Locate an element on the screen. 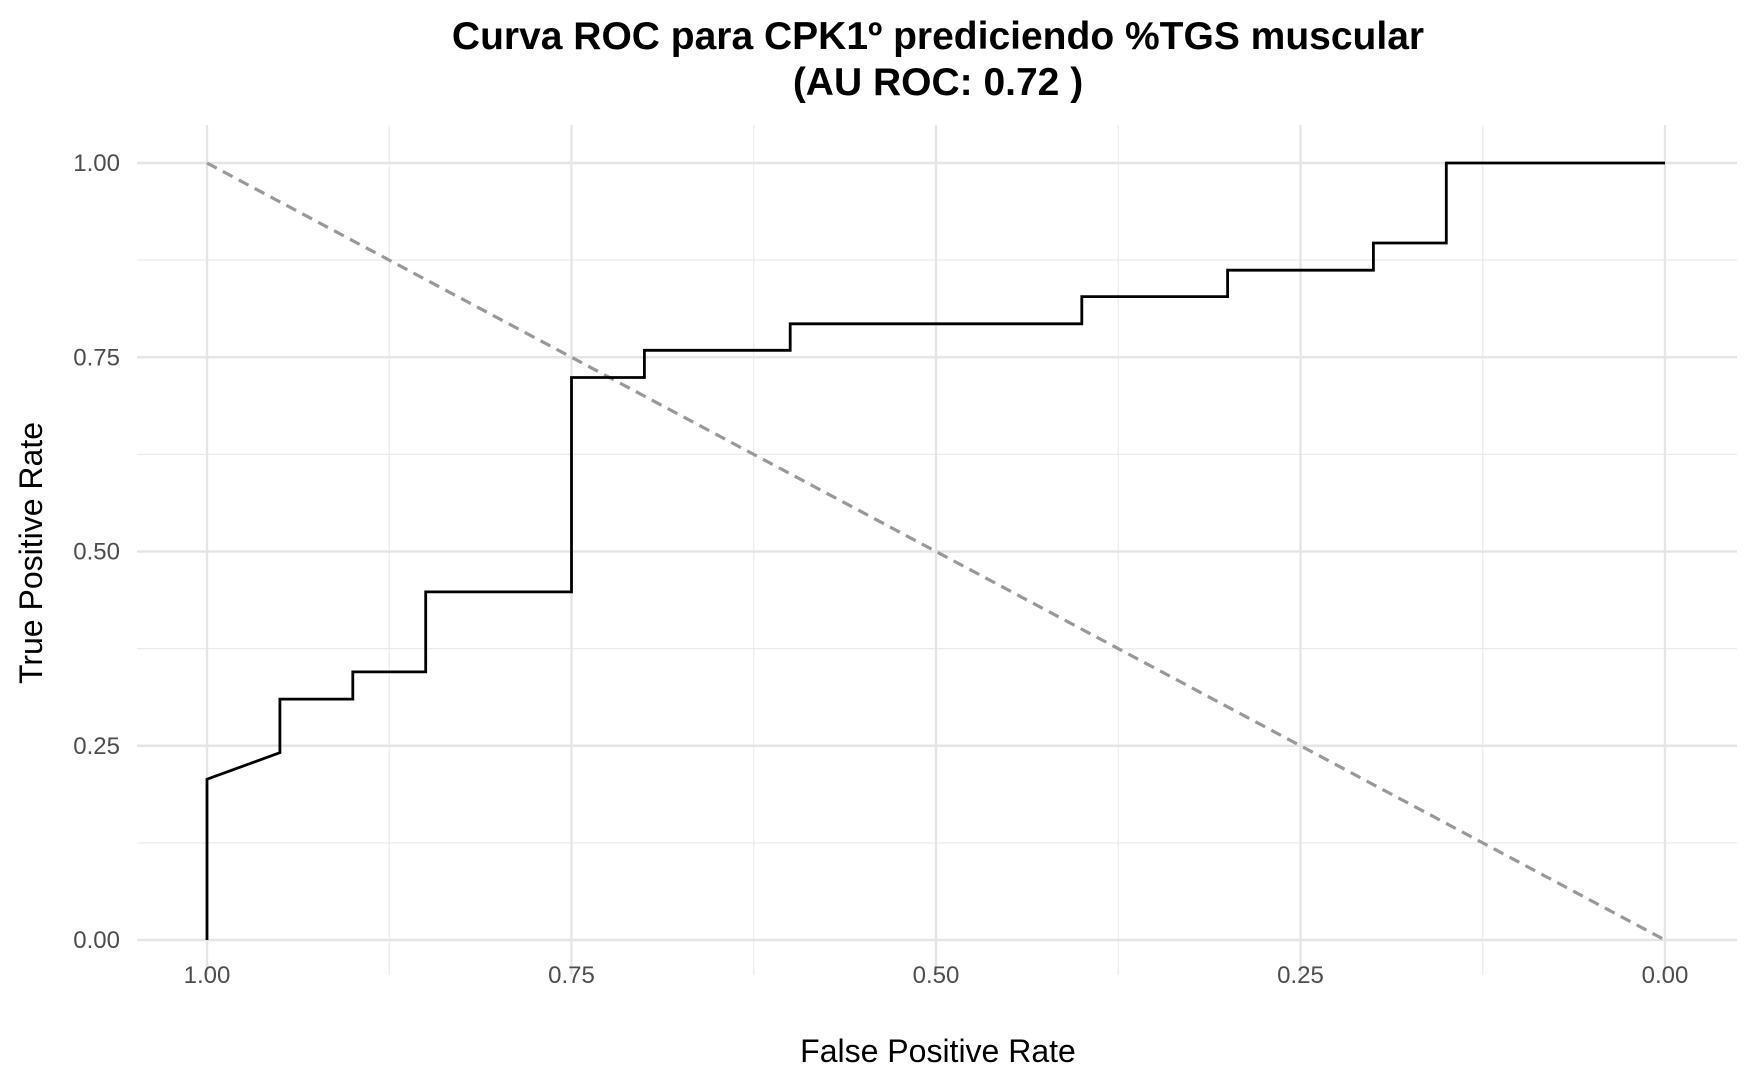  x-tick-label: 0.00 is located at coordinates (1665, 975).